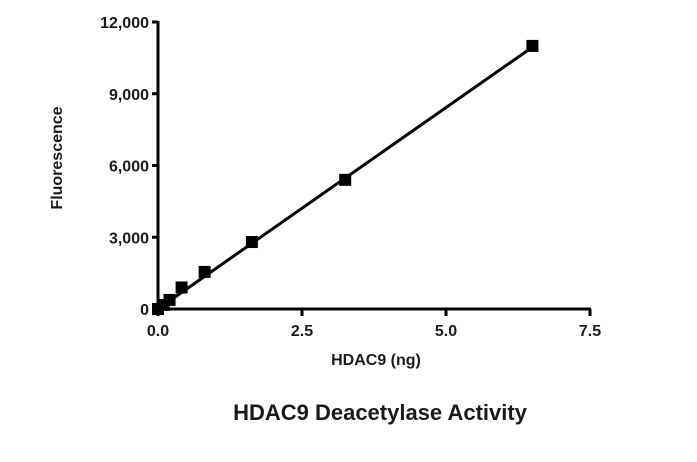 The image size is (697, 462). Describe the element at coordinates (129, 95) in the screenshot. I see `y-tick-label: 9,000` at that location.